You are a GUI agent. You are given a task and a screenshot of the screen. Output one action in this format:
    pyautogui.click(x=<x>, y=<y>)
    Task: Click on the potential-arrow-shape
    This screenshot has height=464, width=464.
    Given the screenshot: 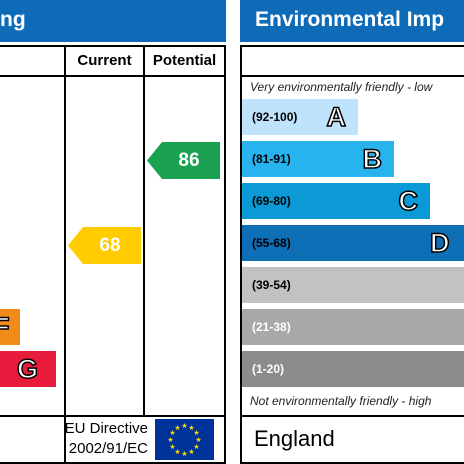 What is the action you would take?
    pyautogui.click(x=183, y=160)
    